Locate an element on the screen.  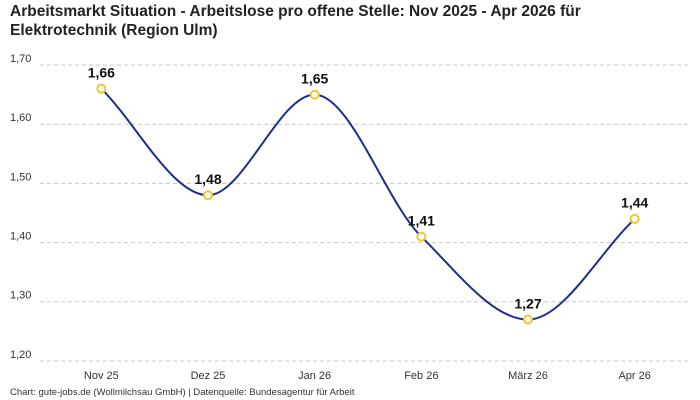
y-tick-label: 1,70 is located at coordinates (20, 59).